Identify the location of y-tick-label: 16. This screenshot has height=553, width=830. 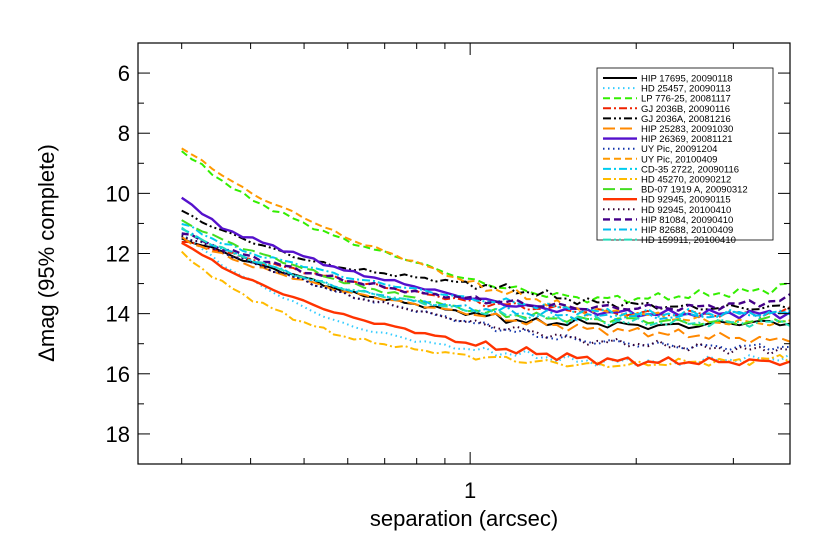
(118, 374).